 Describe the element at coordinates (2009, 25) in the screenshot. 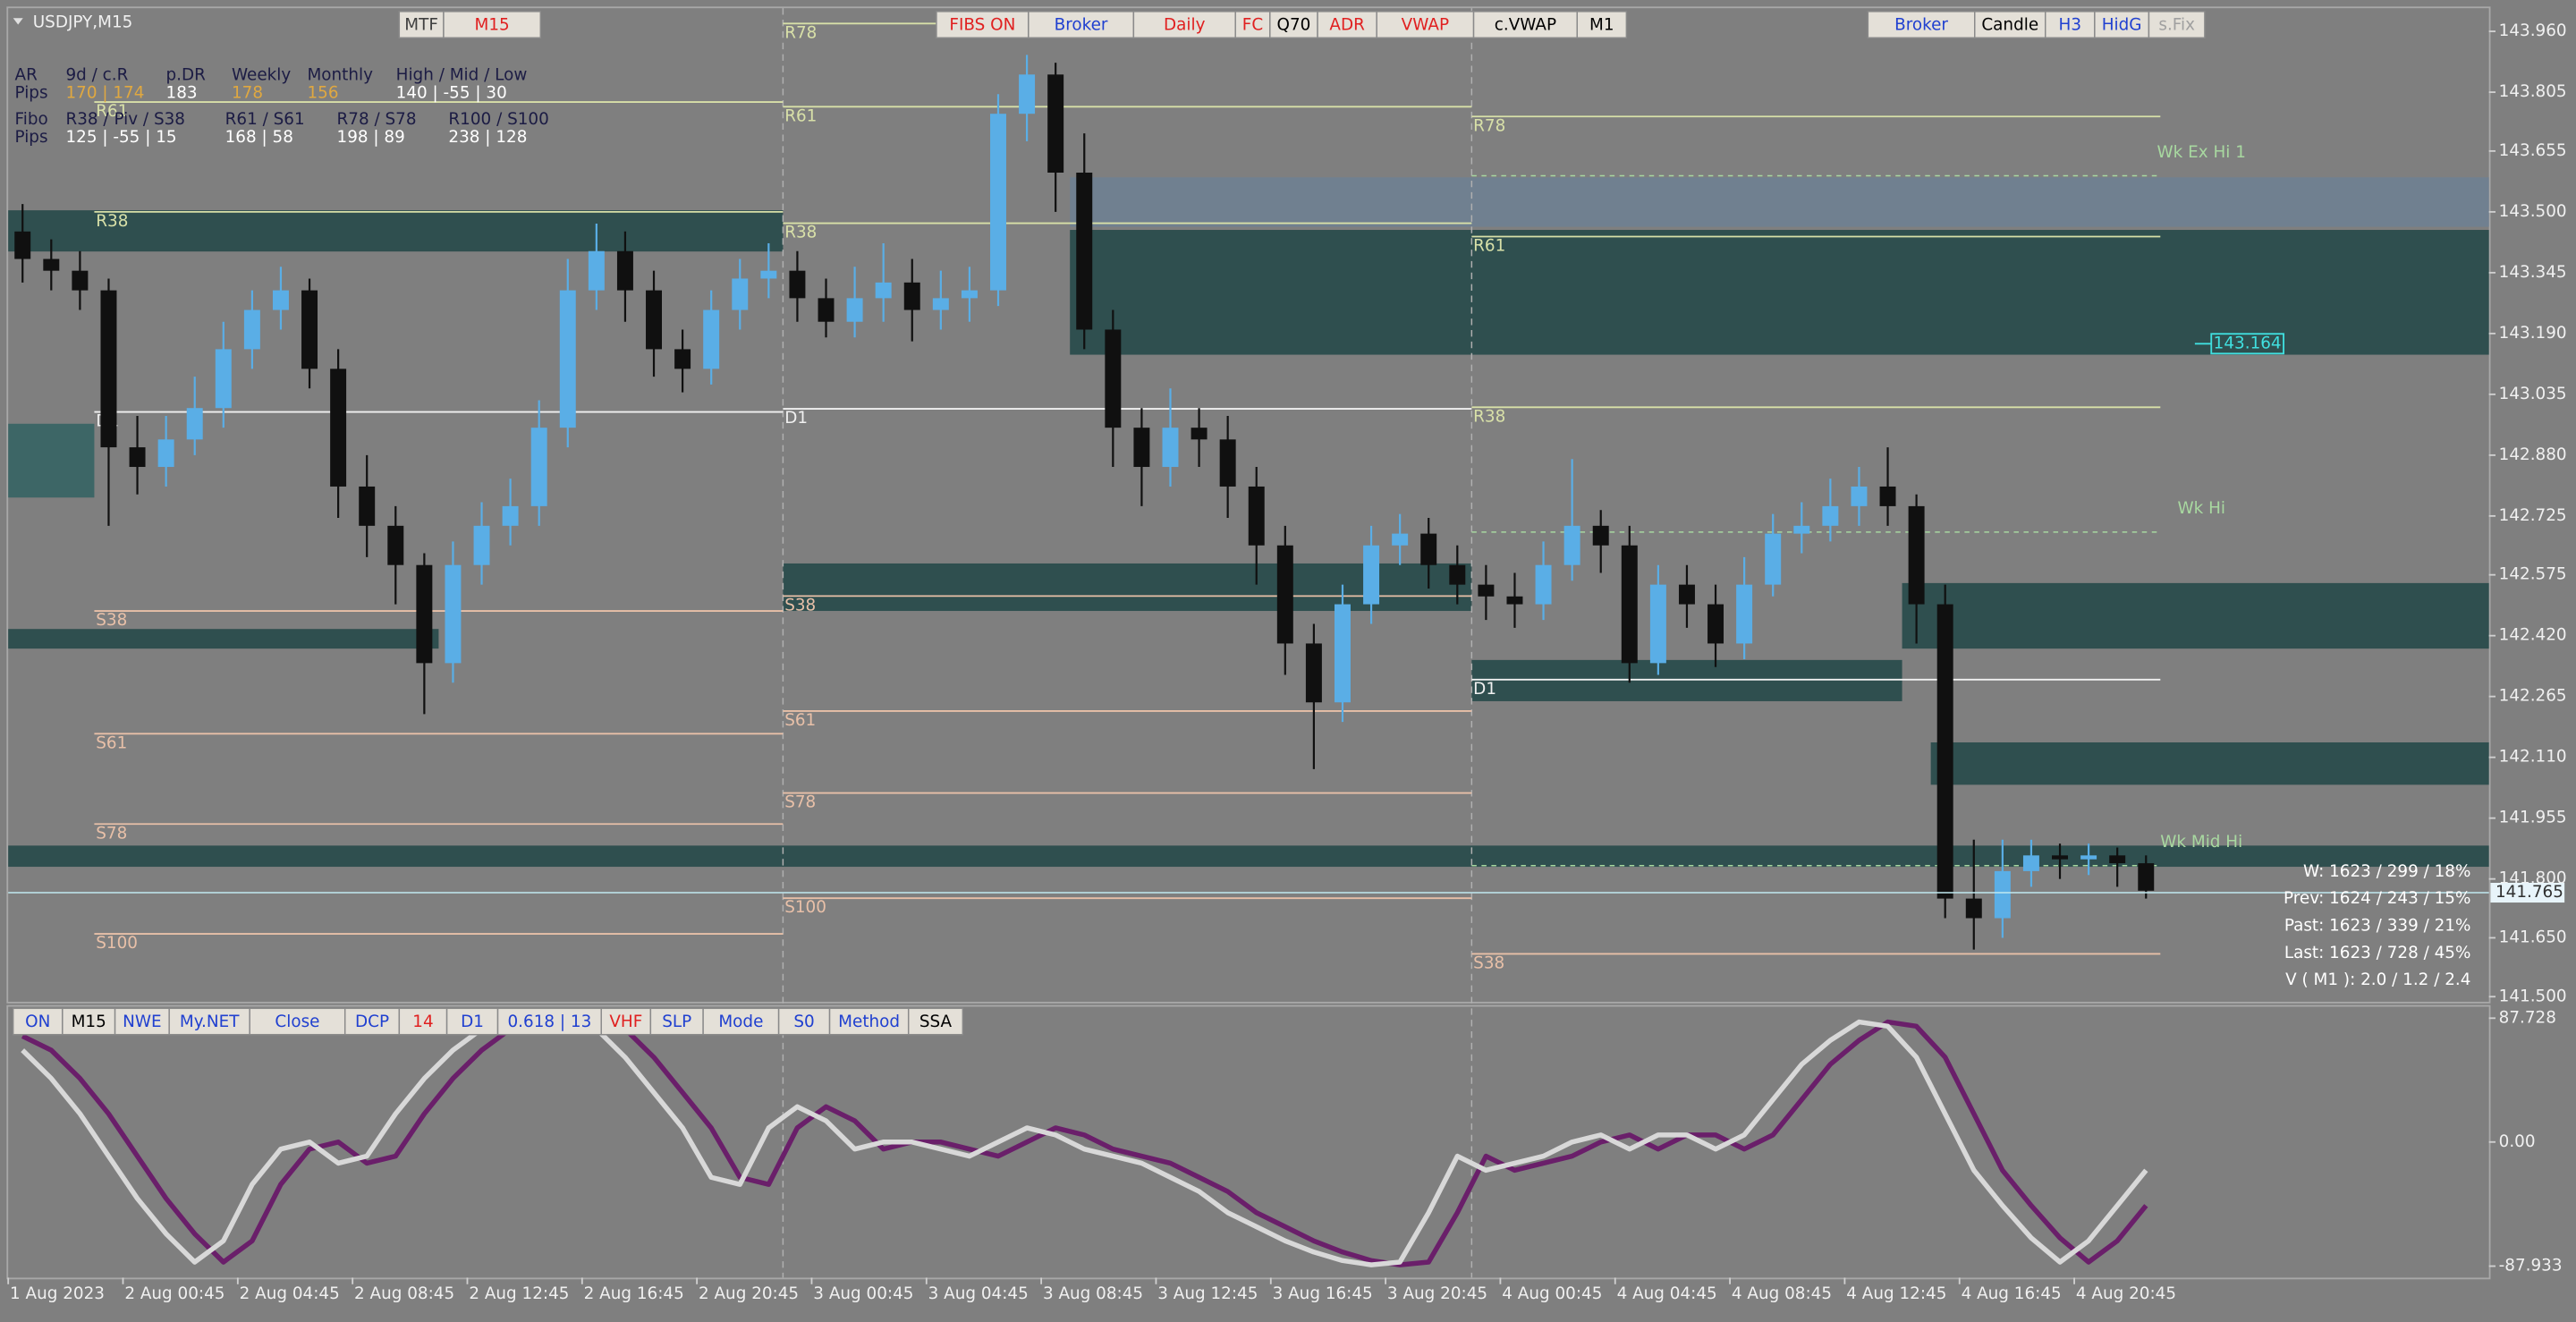

I see `toolbar-button-label: Candle` at that location.